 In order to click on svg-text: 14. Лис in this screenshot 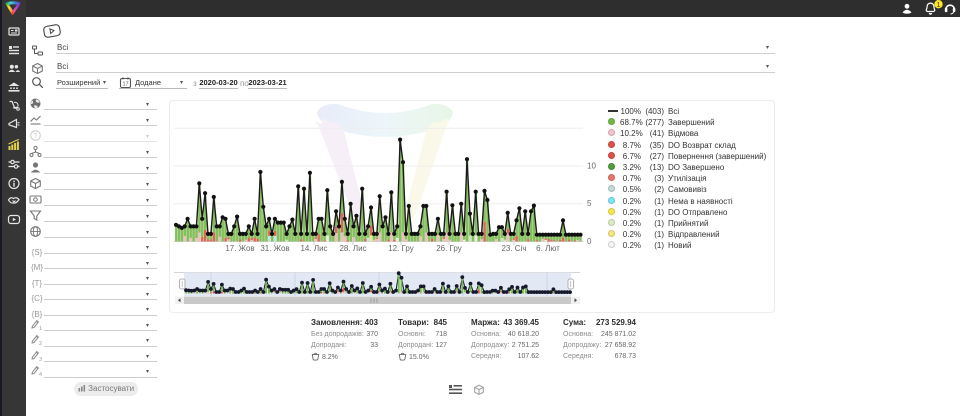, I will do `click(313, 248)`.